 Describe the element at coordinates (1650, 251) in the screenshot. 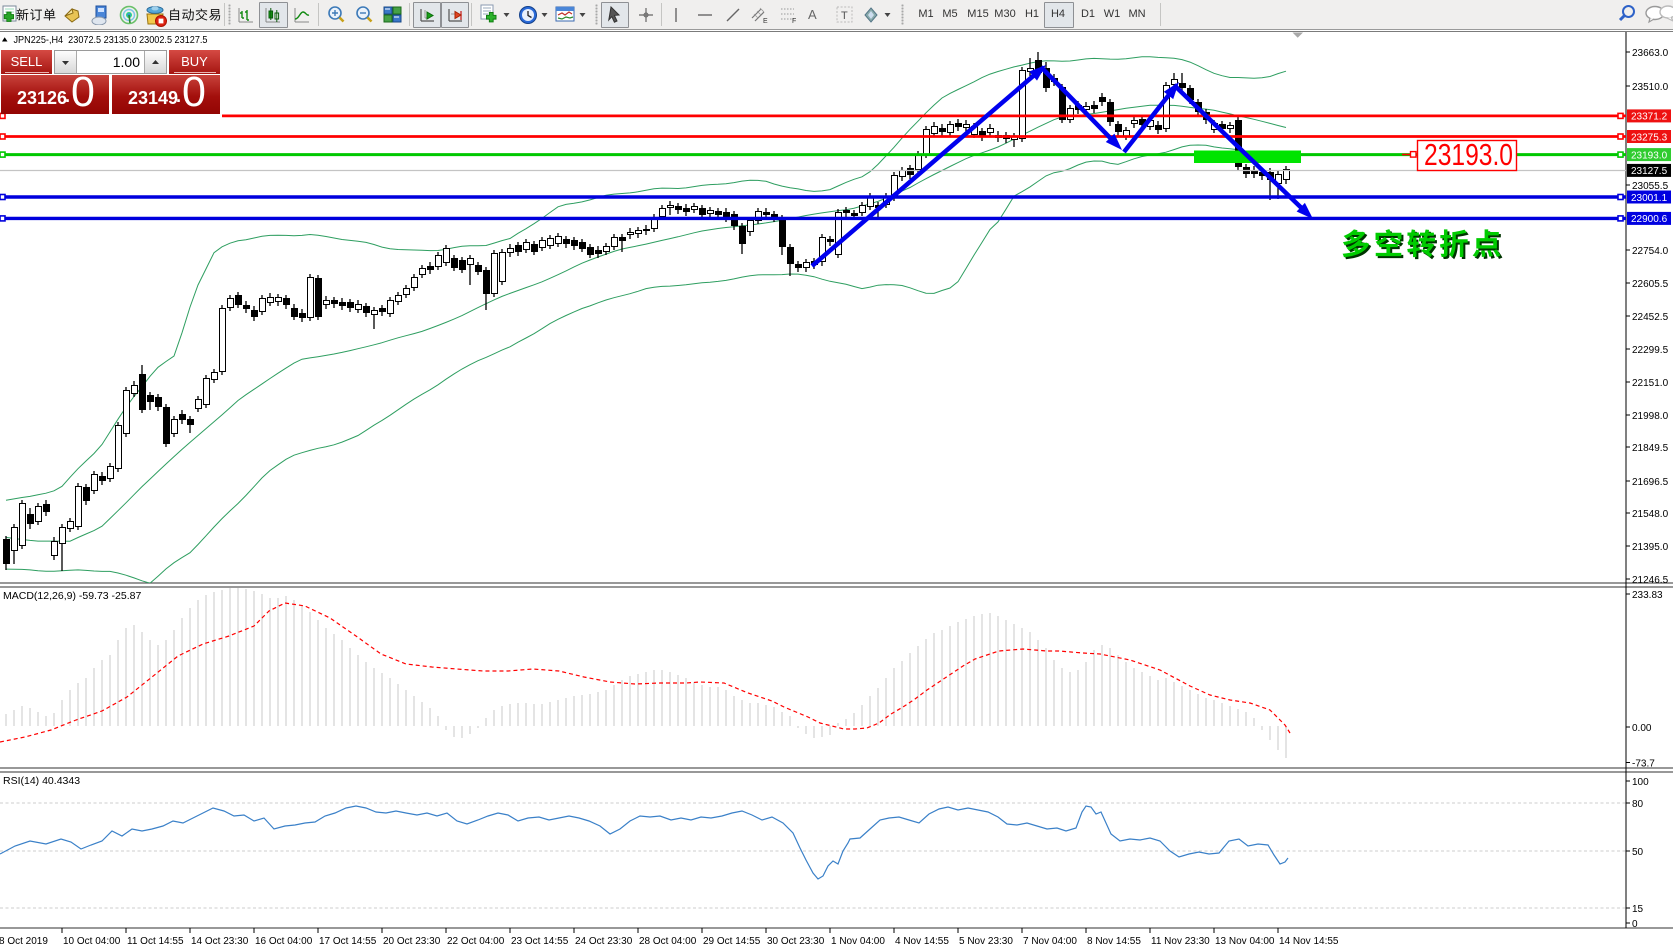

I see `svg-text: 22754.0` at that location.